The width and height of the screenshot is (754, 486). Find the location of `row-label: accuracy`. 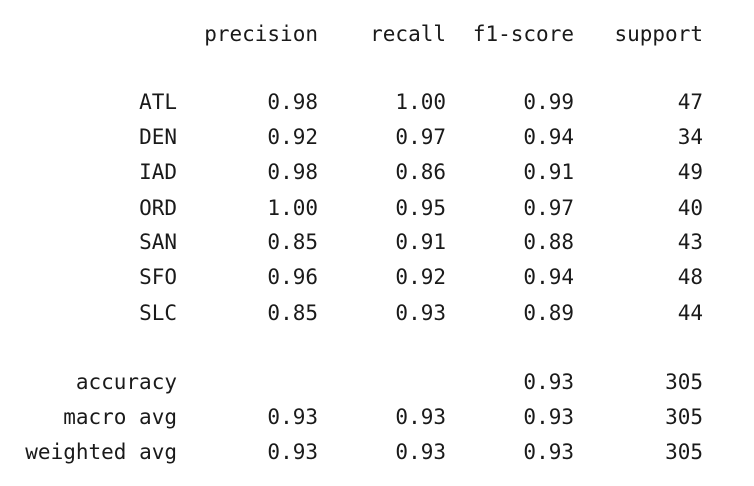

row-label: accuracy is located at coordinates (126, 382).